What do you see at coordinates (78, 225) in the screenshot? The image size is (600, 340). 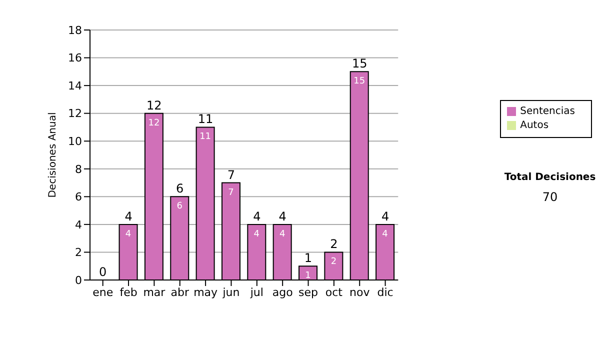 I see `y-tick-label: 4` at bounding box center [78, 225].